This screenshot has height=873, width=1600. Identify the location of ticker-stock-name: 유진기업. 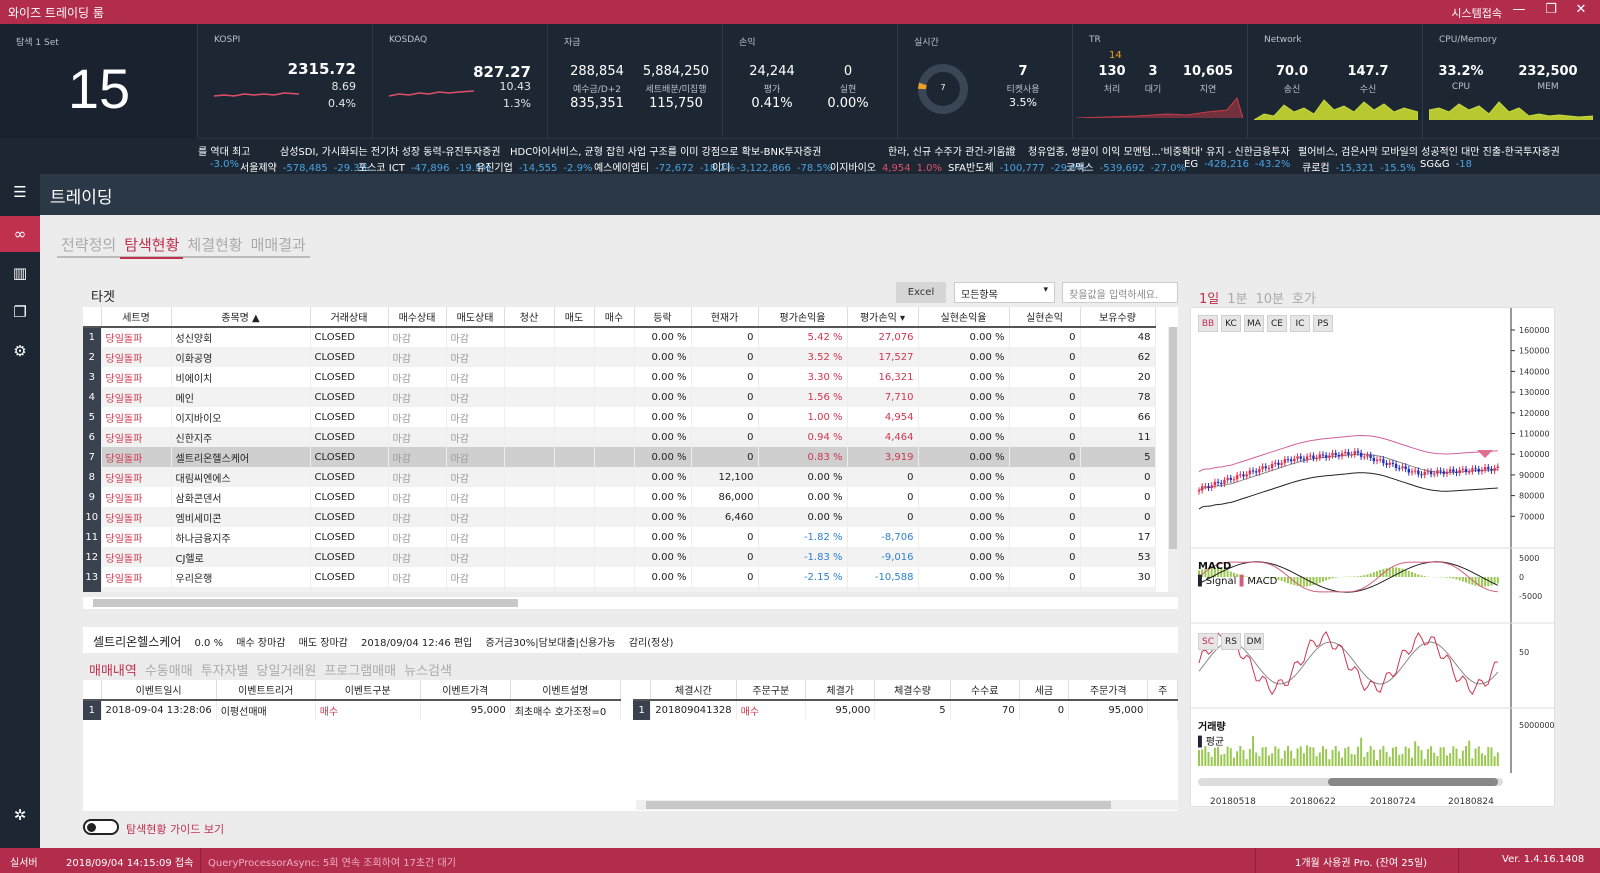
(494, 168).